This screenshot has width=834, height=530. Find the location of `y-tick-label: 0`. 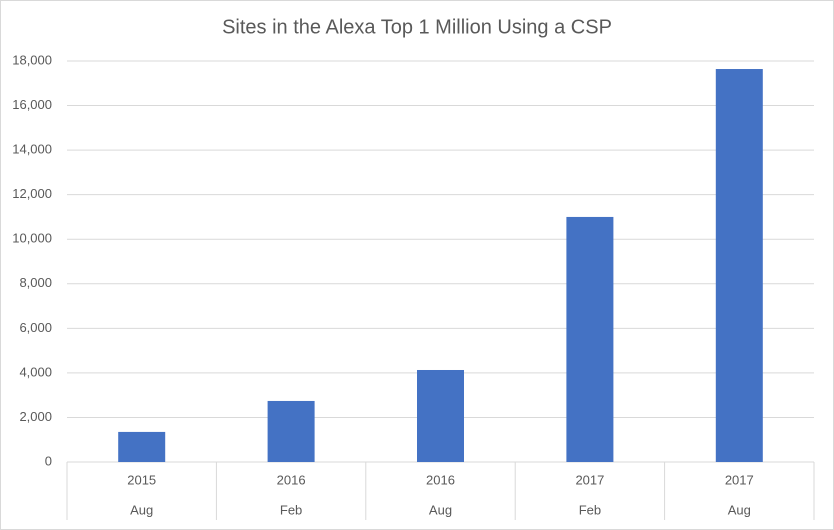

y-tick-label: 0 is located at coordinates (48, 460).